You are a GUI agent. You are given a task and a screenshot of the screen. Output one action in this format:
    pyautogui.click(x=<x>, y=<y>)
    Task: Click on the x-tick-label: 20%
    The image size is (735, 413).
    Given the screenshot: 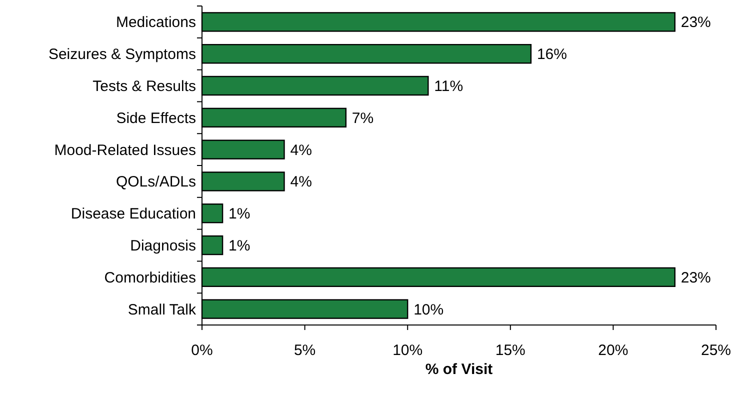 What is the action you would take?
    pyautogui.click(x=613, y=350)
    